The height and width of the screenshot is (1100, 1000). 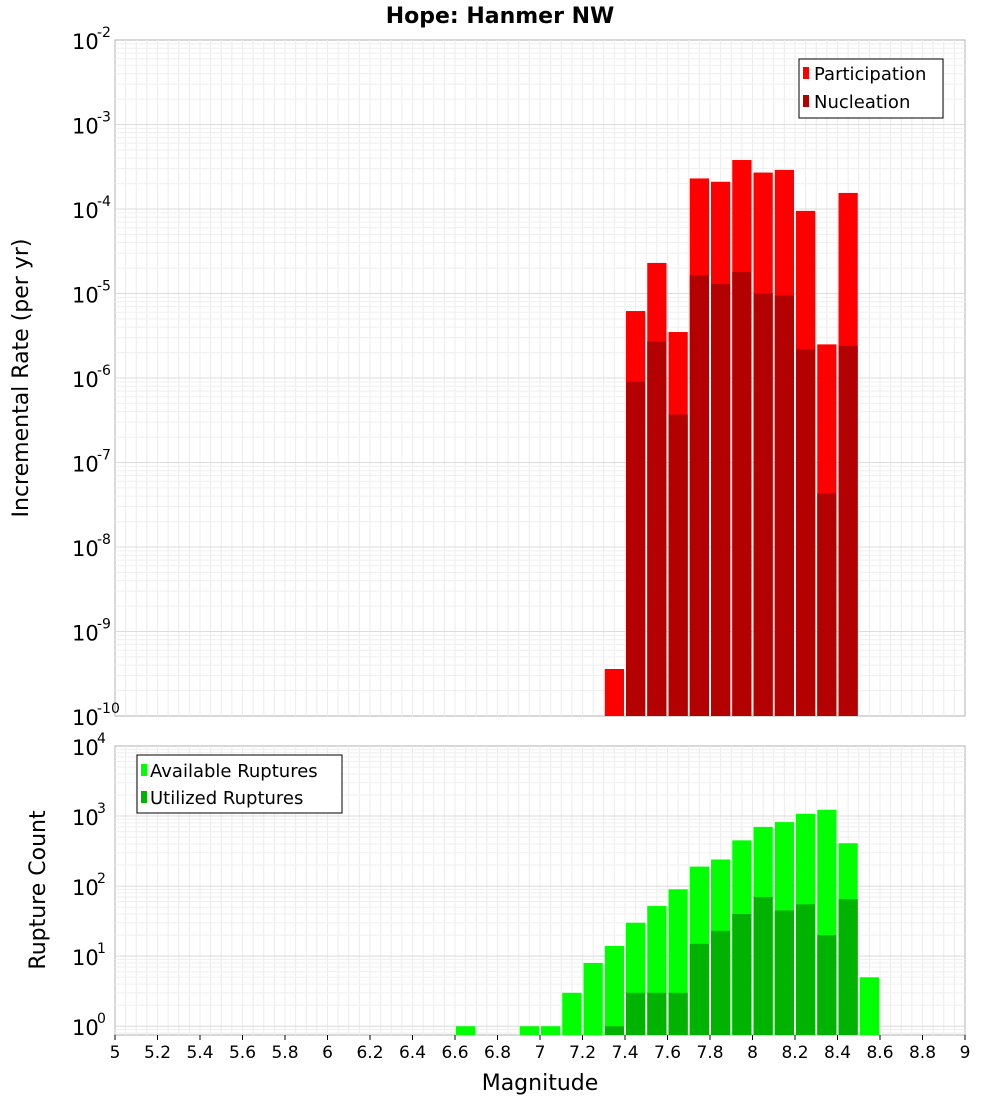 What do you see at coordinates (614, 692) in the screenshot?
I see `top-bar-series1` at bounding box center [614, 692].